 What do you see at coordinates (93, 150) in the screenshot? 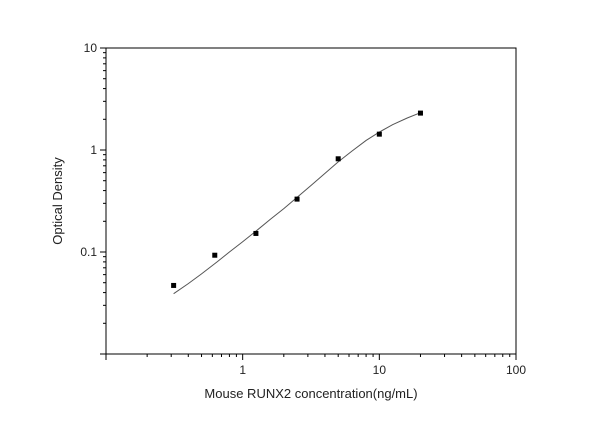
I see `y-tick-label: 1` at bounding box center [93, 150].